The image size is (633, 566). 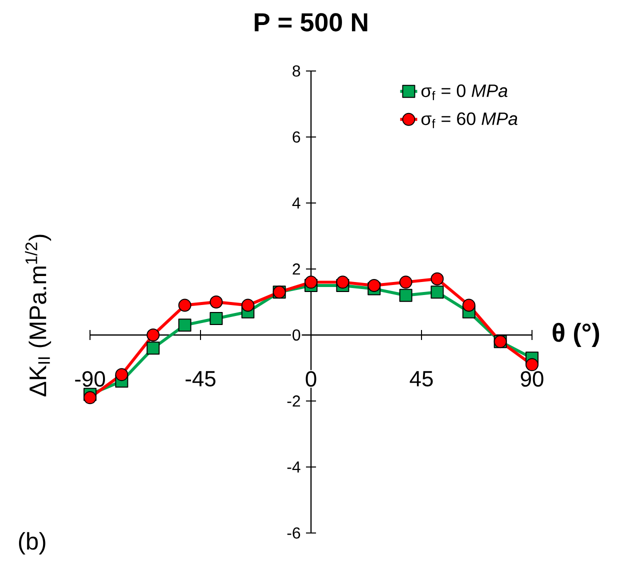 What do you see at coordinates (201, 378) in the screenshot?
I see `x-tick-label: -45` at bounding box center [201, 378].